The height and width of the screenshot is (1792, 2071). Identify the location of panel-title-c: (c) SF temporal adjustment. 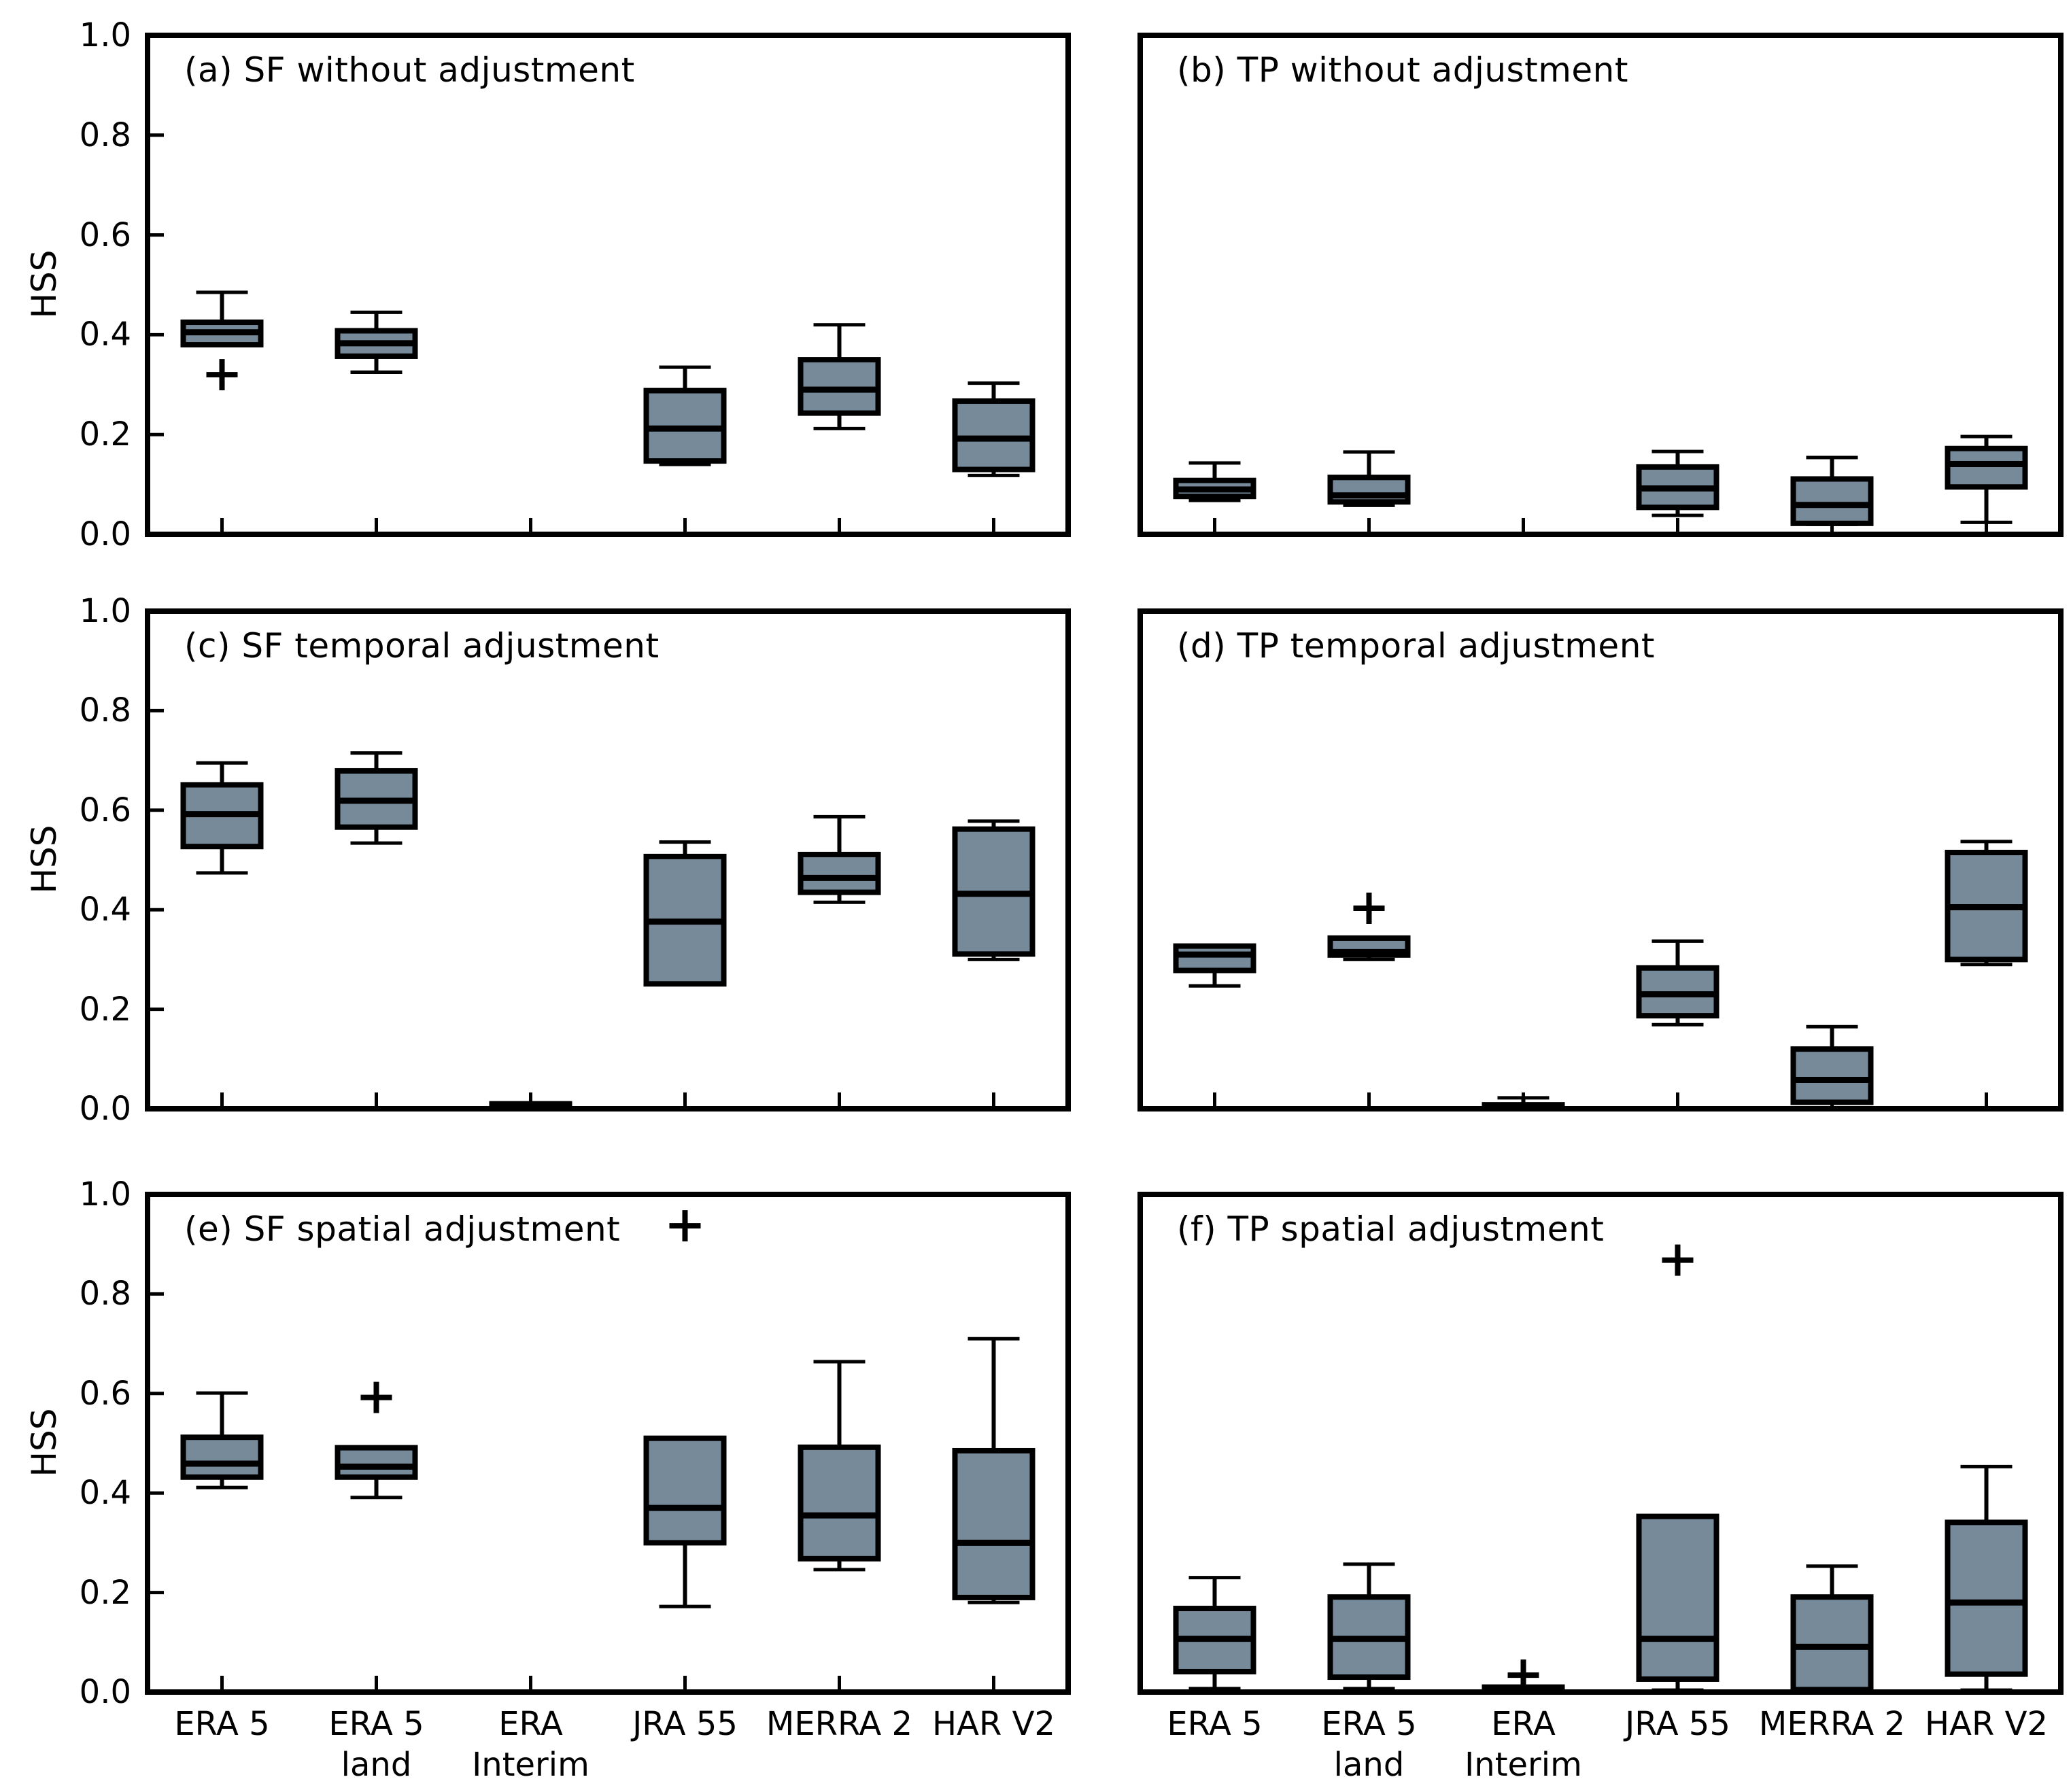
(422, 646).